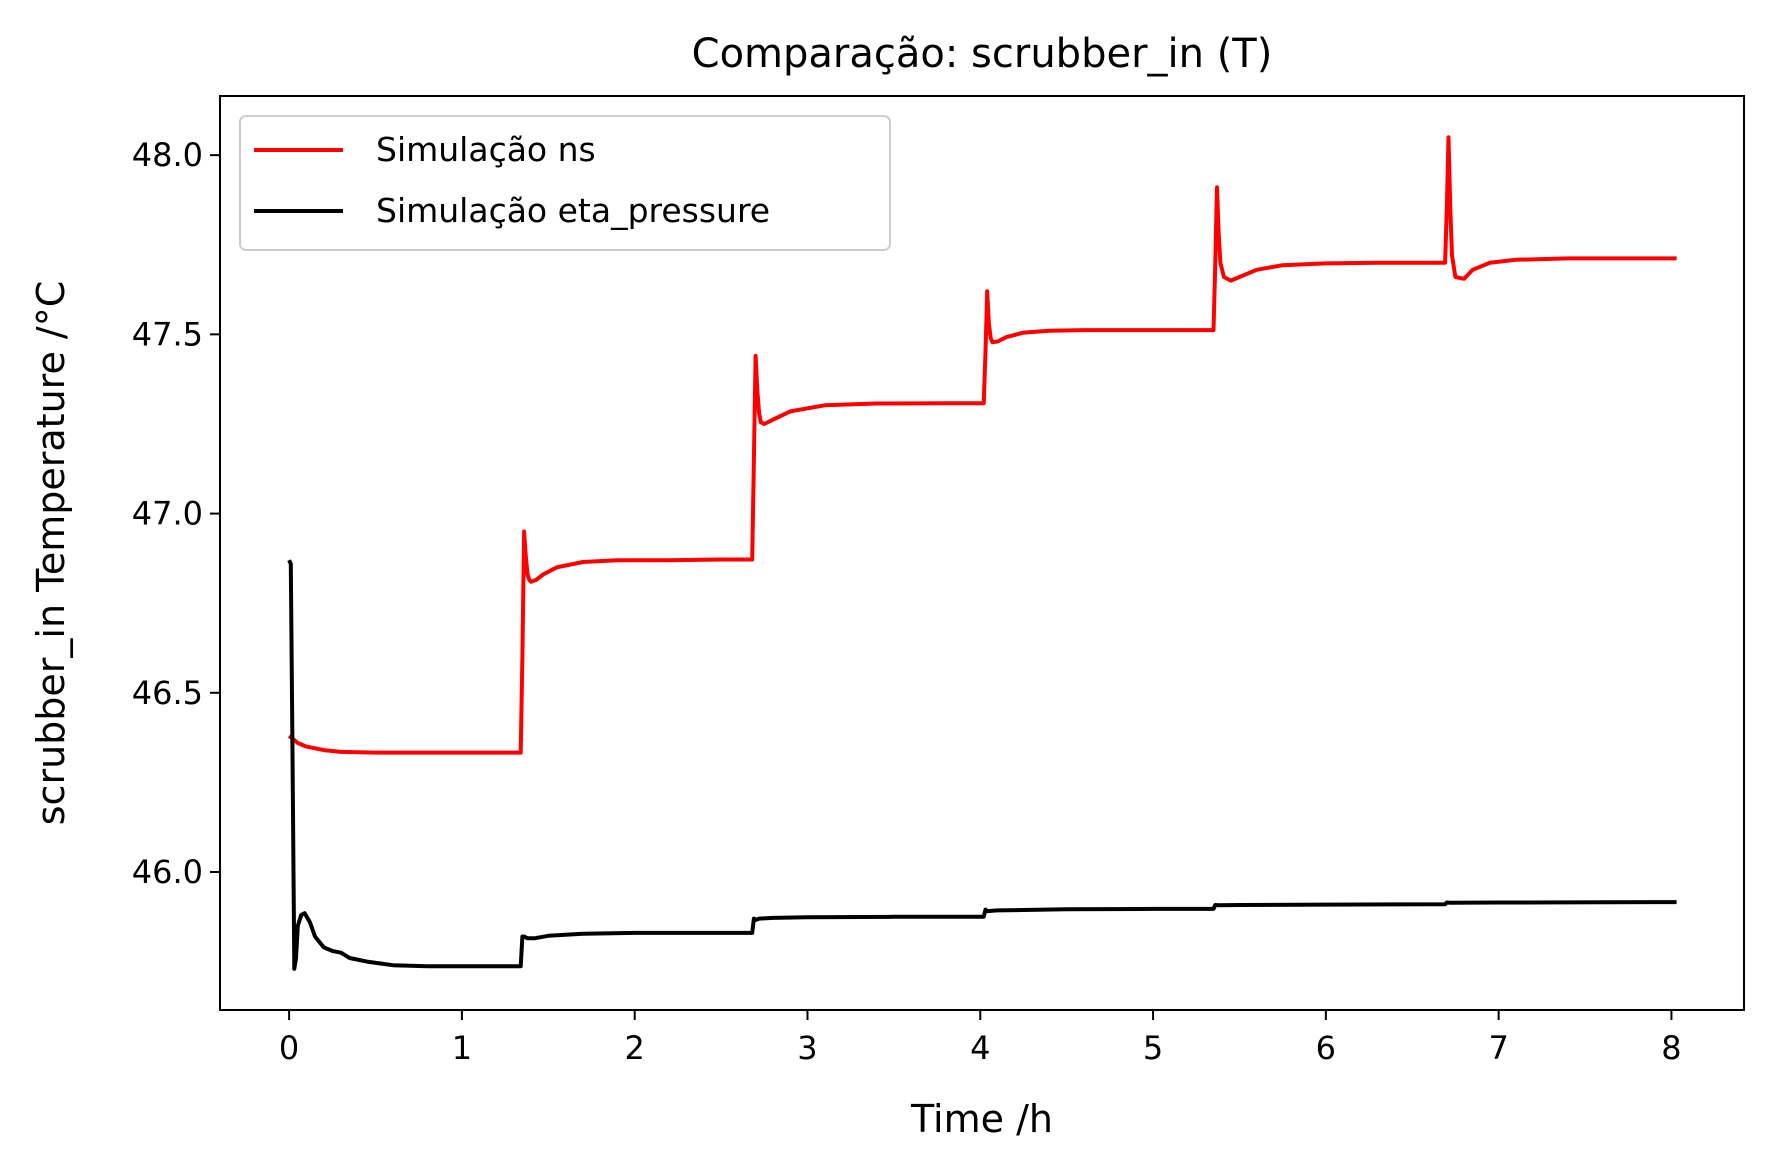 The image size is (1770, 1171). Describe the element at coordinates (1326, 1048) in the screenshot. I see `x-tick-label: 6` at that location.